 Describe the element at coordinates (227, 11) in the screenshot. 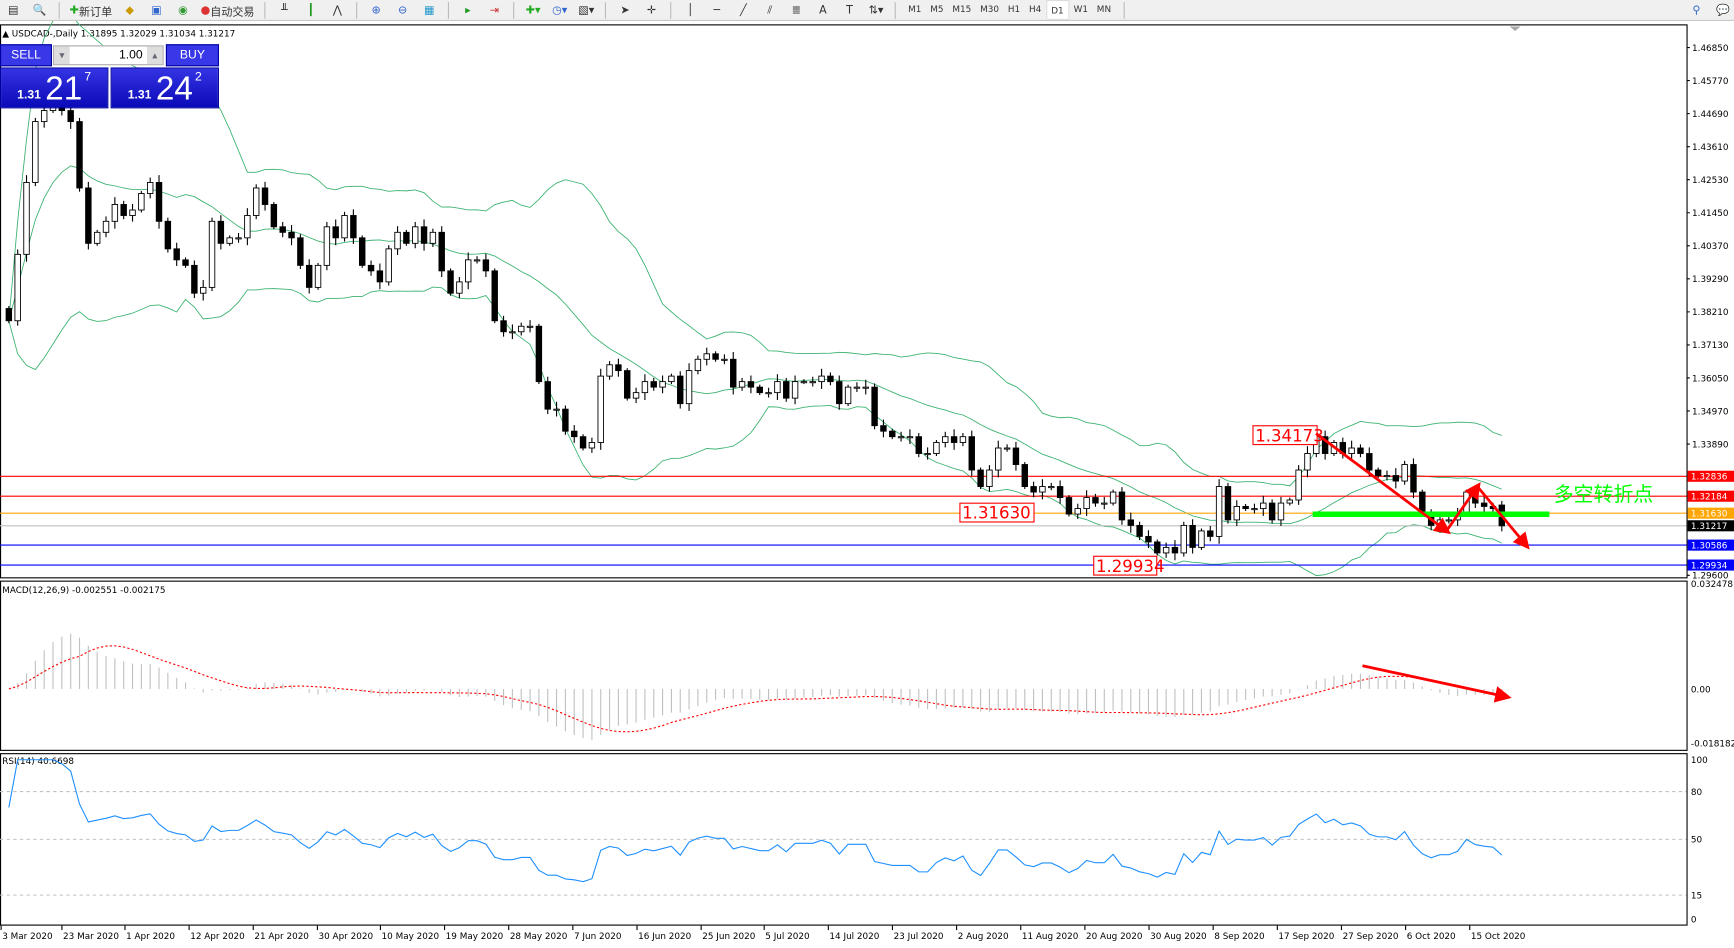

I see `auto-trading-button: ● 自动交易` at that location.